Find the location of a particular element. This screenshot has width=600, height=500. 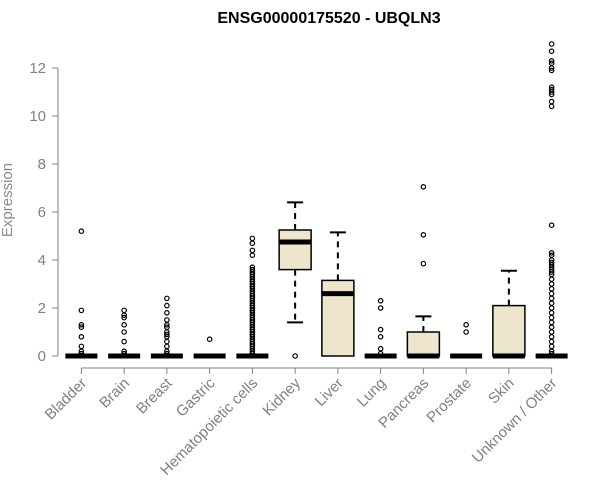

y-tick-label: 2 is located at coordinates (42, 308).